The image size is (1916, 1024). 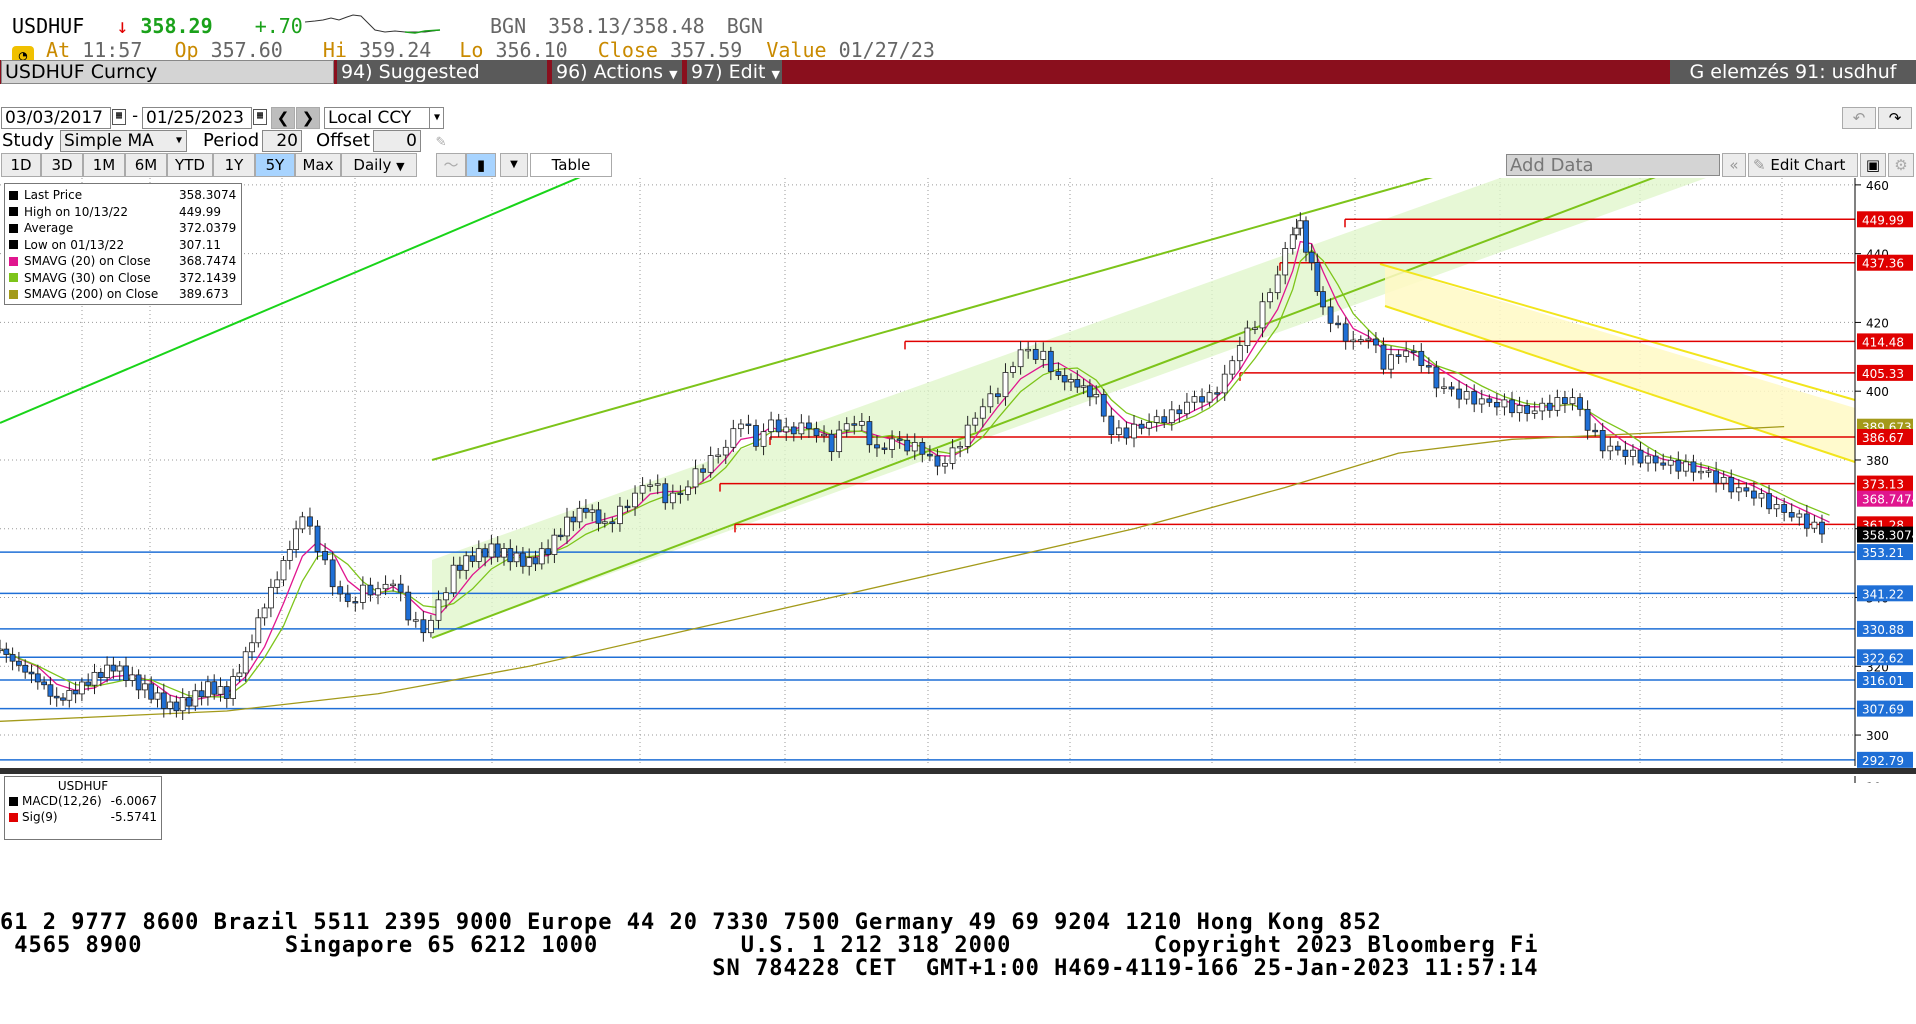 I want to click on range-max-button: Max, so click(x=318, y=165).